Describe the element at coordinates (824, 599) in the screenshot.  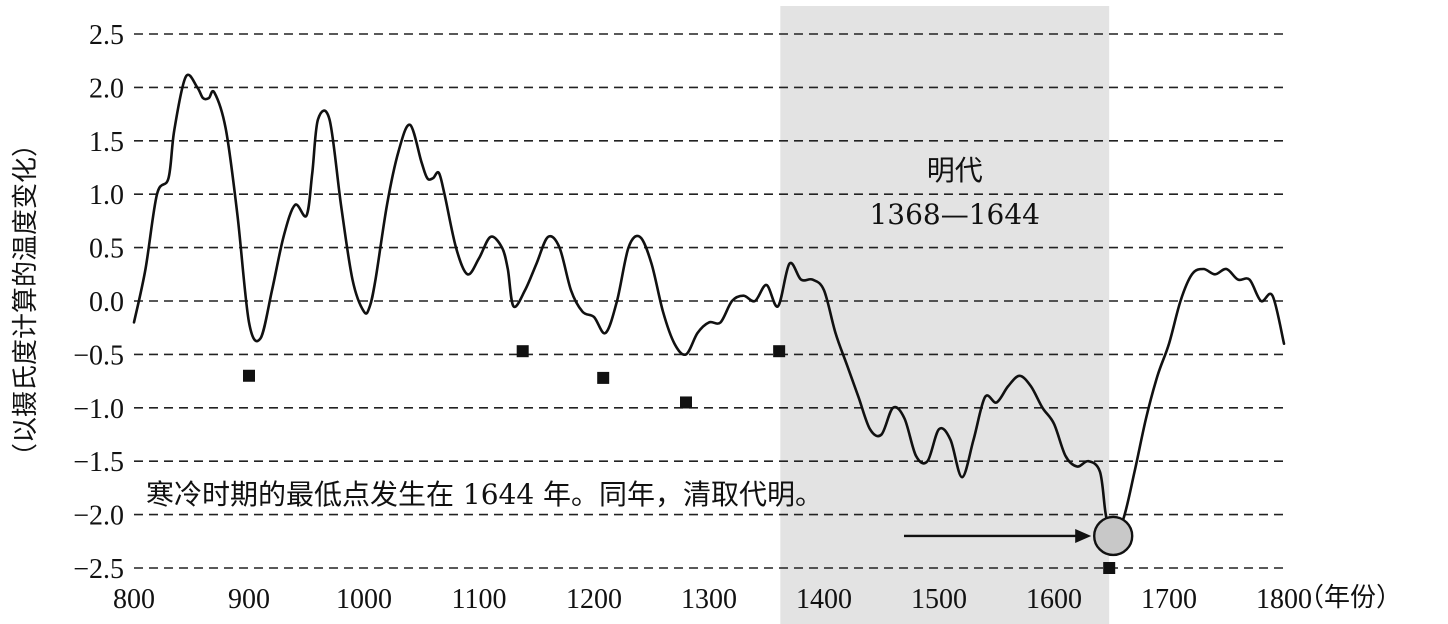
I see `x-tick-label: 1400` at that location.